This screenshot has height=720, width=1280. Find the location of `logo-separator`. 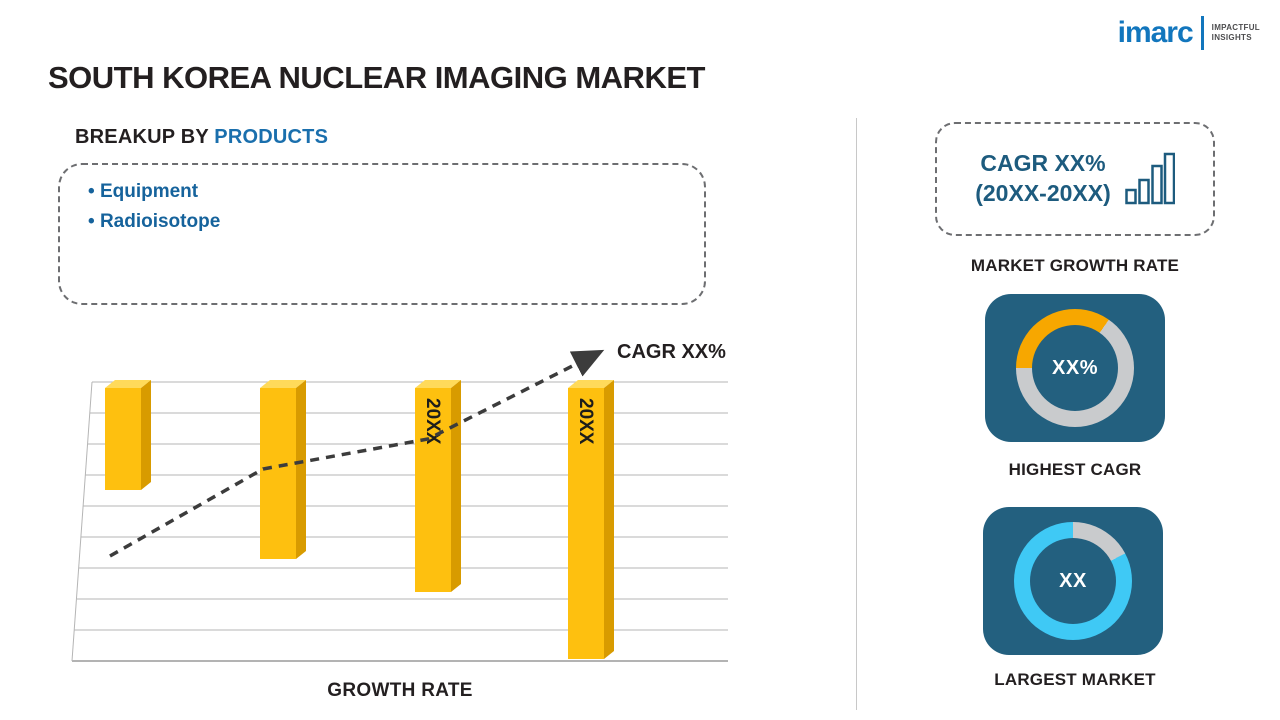

logo-separator is located at coordinates (1202, 33).